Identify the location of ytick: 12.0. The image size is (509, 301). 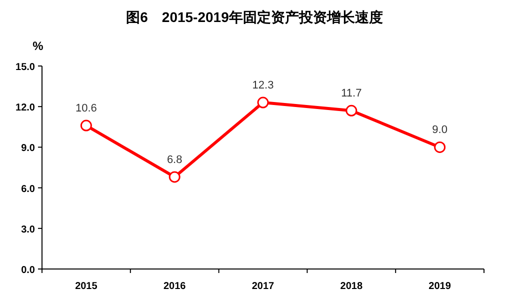
(25, 108).